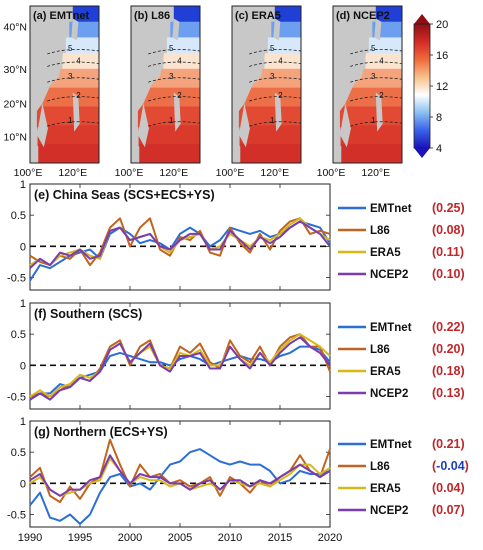 This screenshot has width=483, height=550. Describe the element at coordinates (23, 484) in the screenshot. I see `y-tick-label: 0` at that location.